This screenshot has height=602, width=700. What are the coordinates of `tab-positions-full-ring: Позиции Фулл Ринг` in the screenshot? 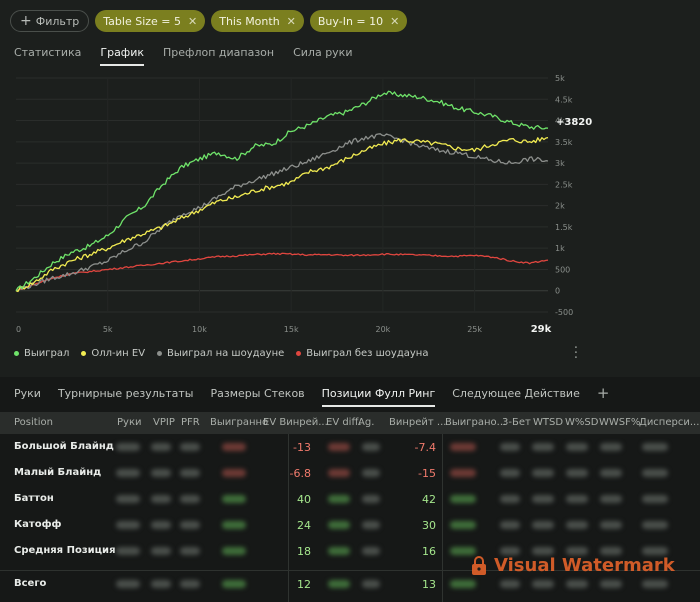 It's located at (378, 397).